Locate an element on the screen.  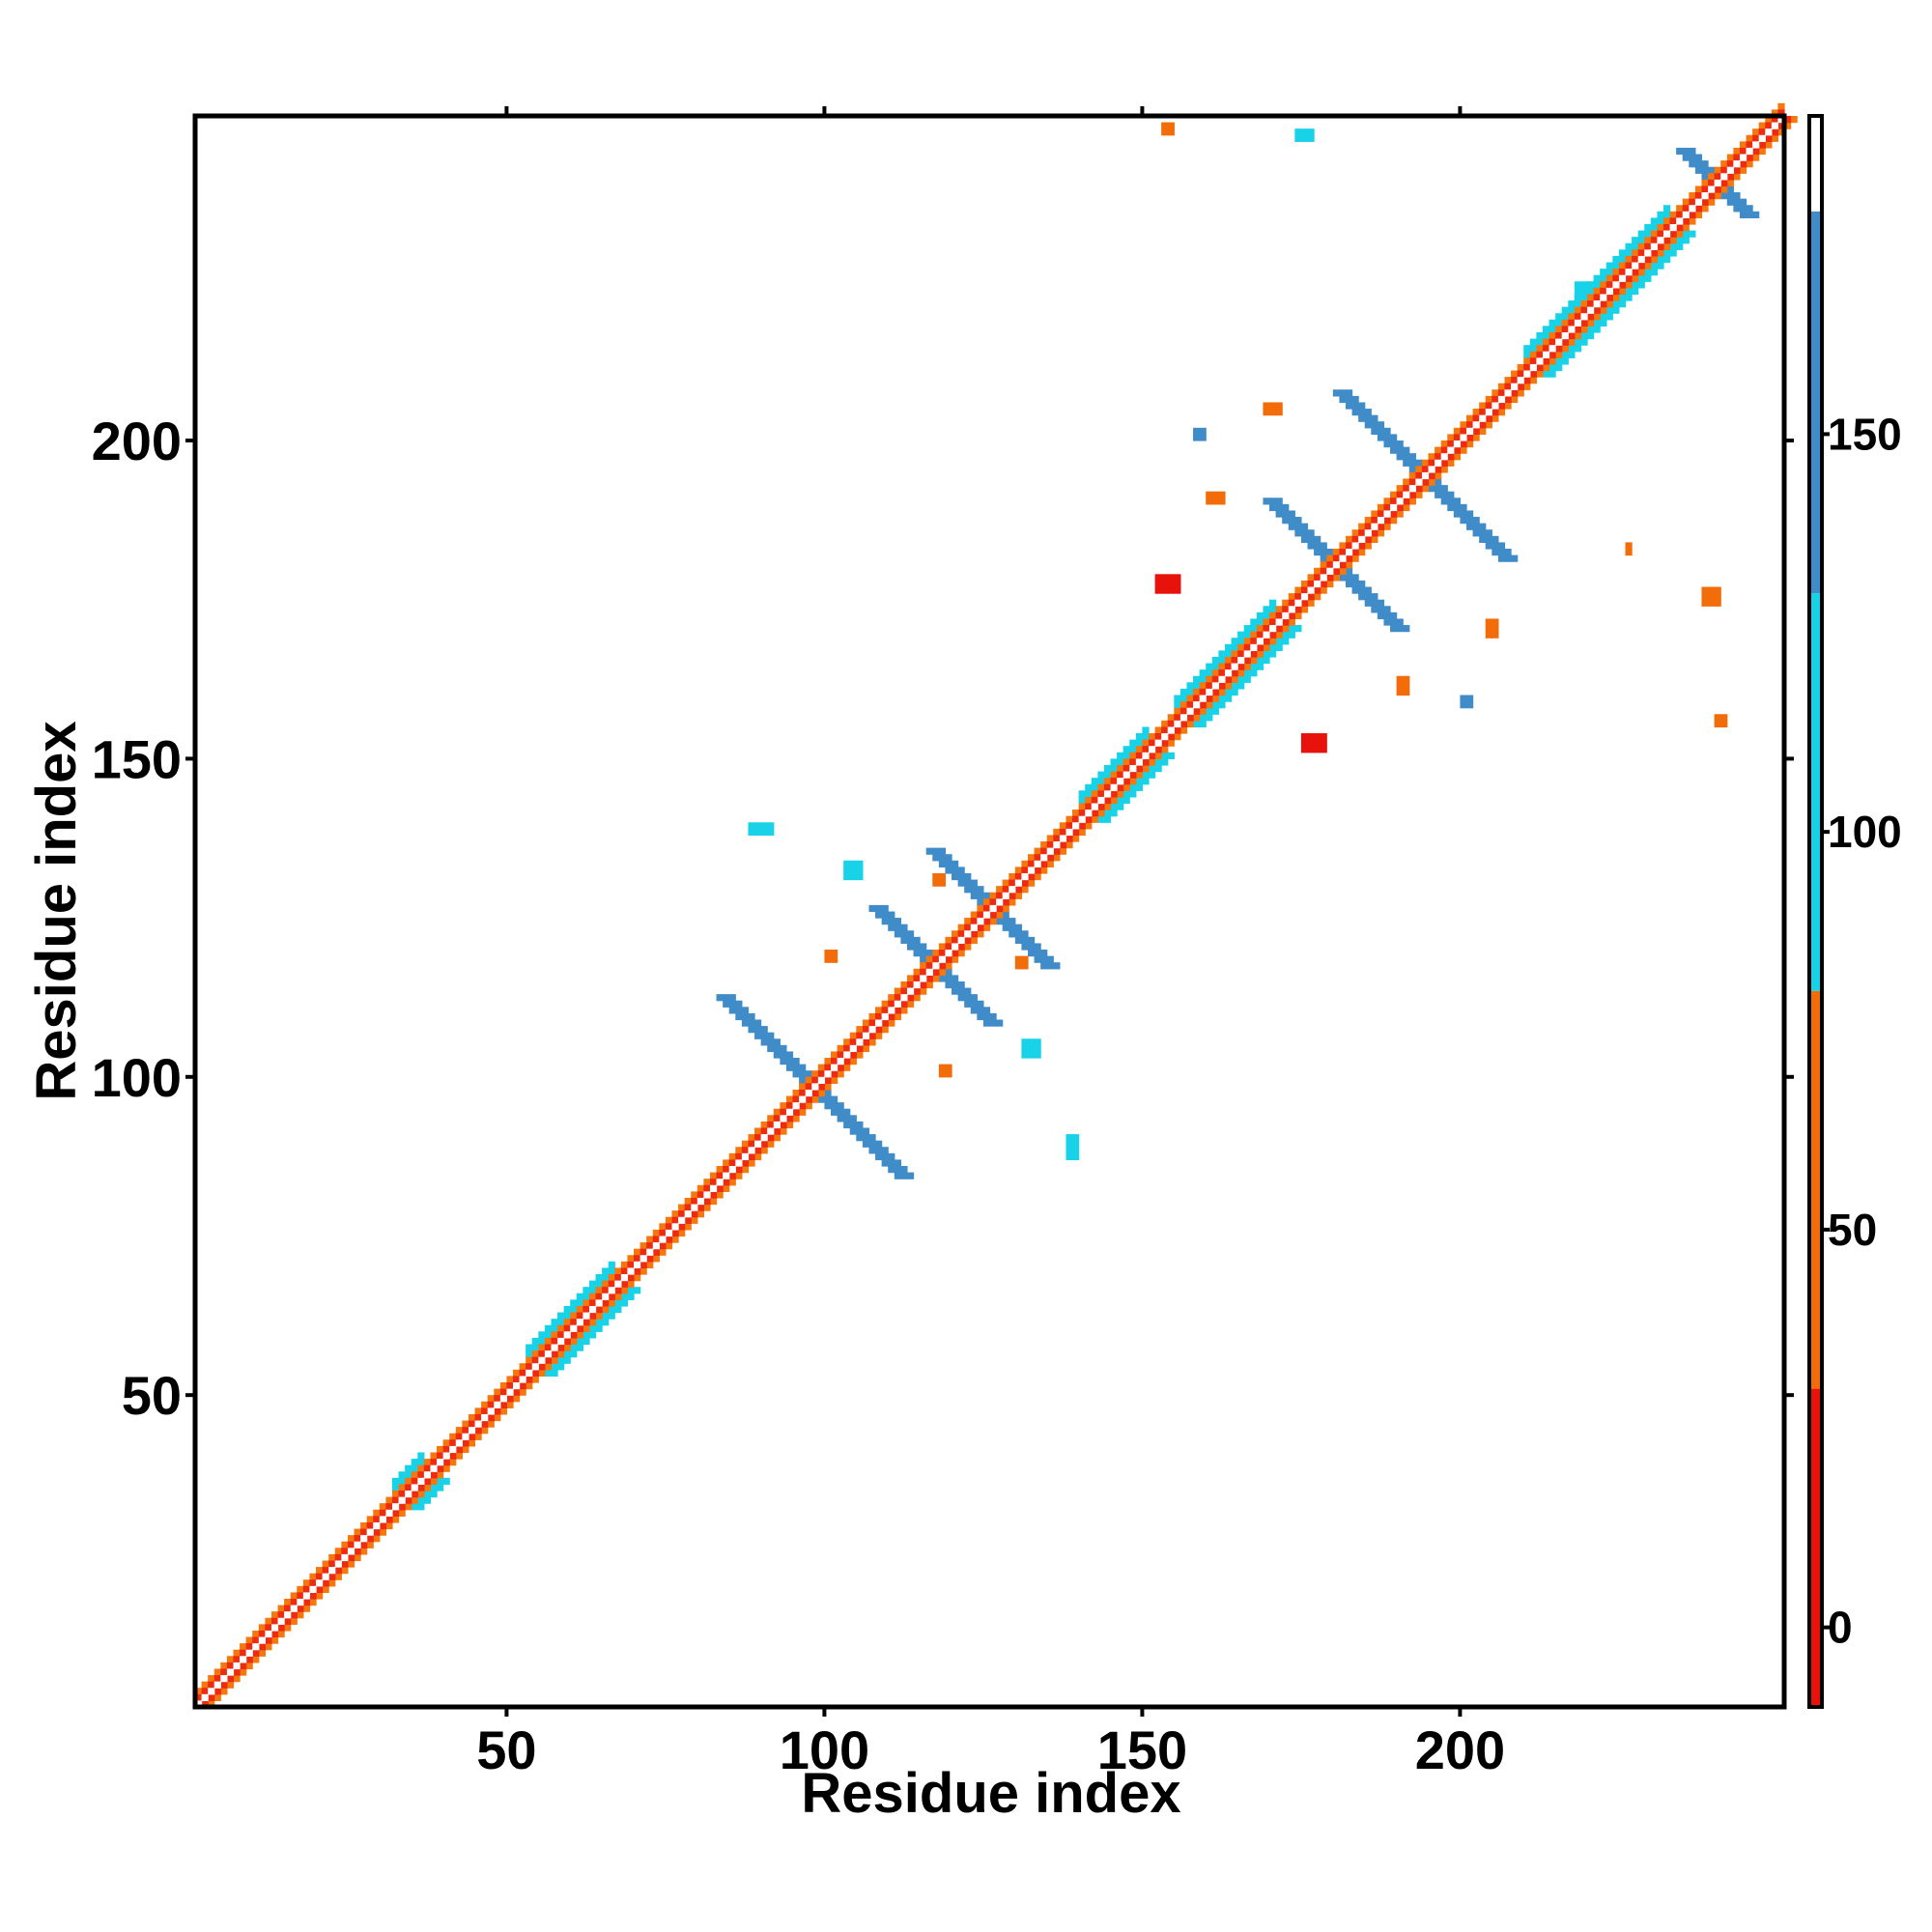
y-axis-label: Residue index is located at coordinates (56, 910).